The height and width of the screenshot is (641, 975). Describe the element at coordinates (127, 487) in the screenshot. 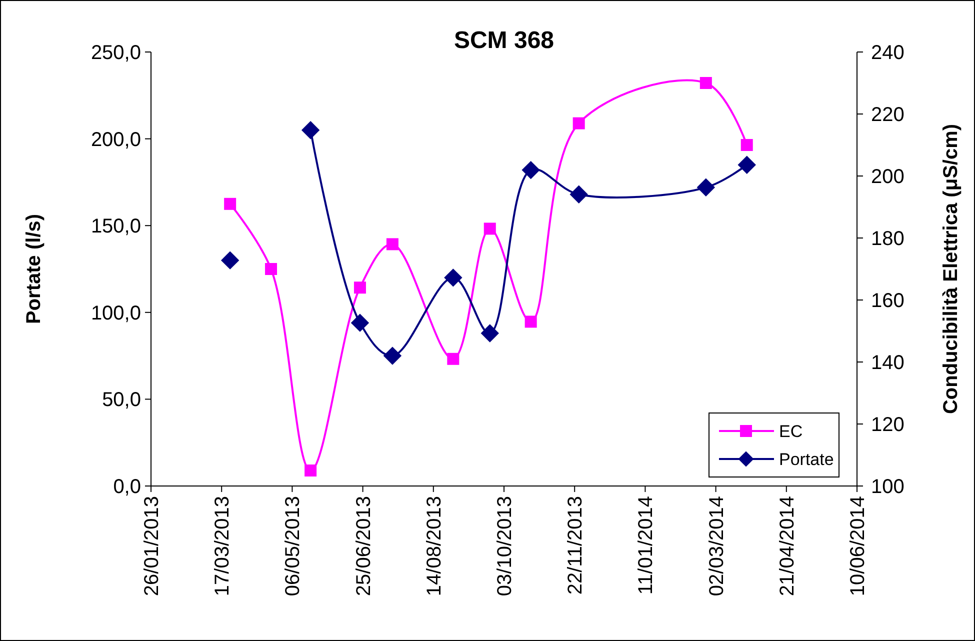

I see `y-tick-label: 0,0` at that location.